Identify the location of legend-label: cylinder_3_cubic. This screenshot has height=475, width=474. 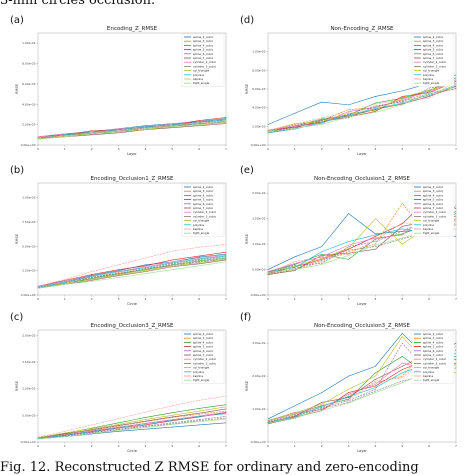
(435, 66).